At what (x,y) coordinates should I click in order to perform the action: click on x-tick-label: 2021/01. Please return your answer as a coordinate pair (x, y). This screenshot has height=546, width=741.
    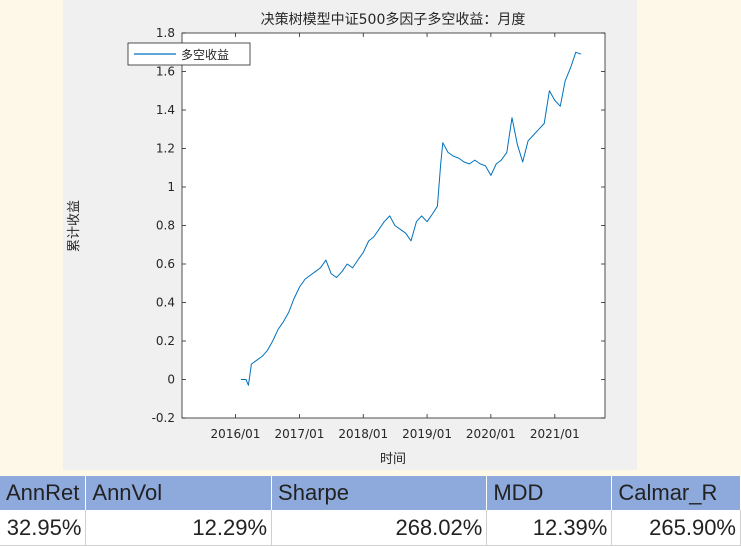
    Looking at the image, I should click on (555, 434).